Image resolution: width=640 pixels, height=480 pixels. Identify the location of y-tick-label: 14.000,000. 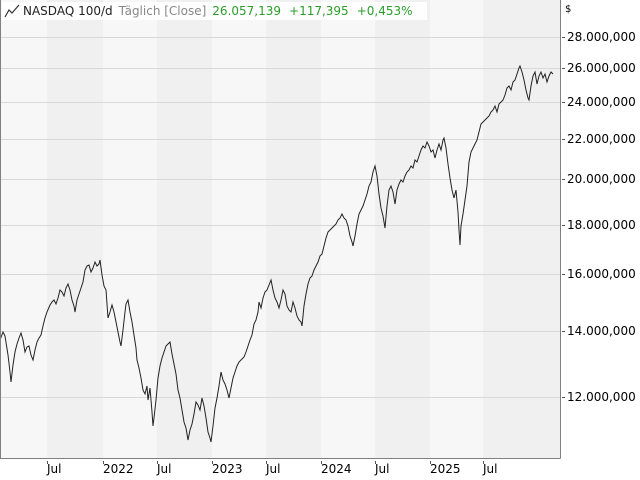
(601, 331).